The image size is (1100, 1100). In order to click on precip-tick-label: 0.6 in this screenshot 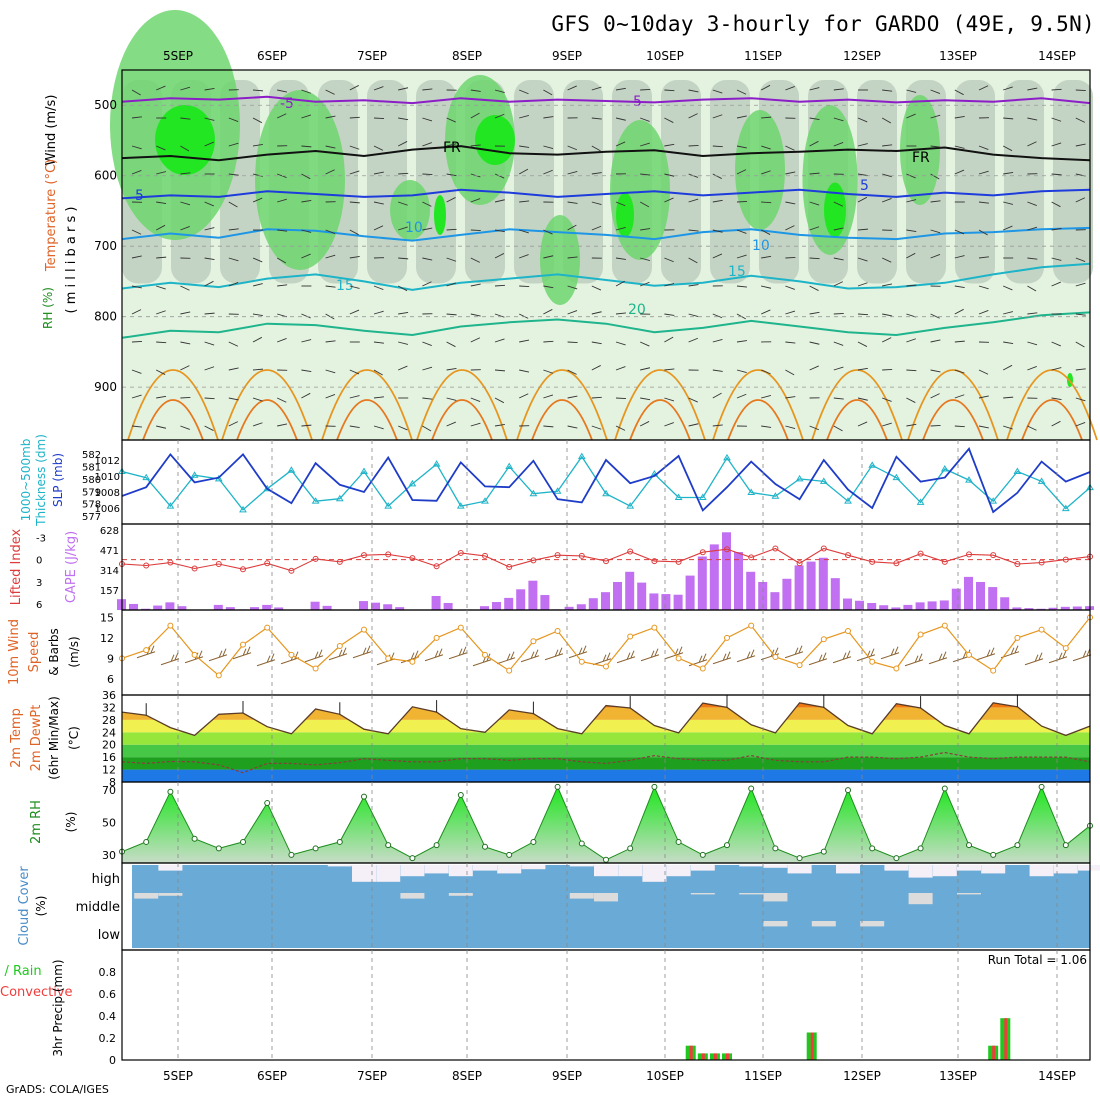, I will do `click(108, 994)`.